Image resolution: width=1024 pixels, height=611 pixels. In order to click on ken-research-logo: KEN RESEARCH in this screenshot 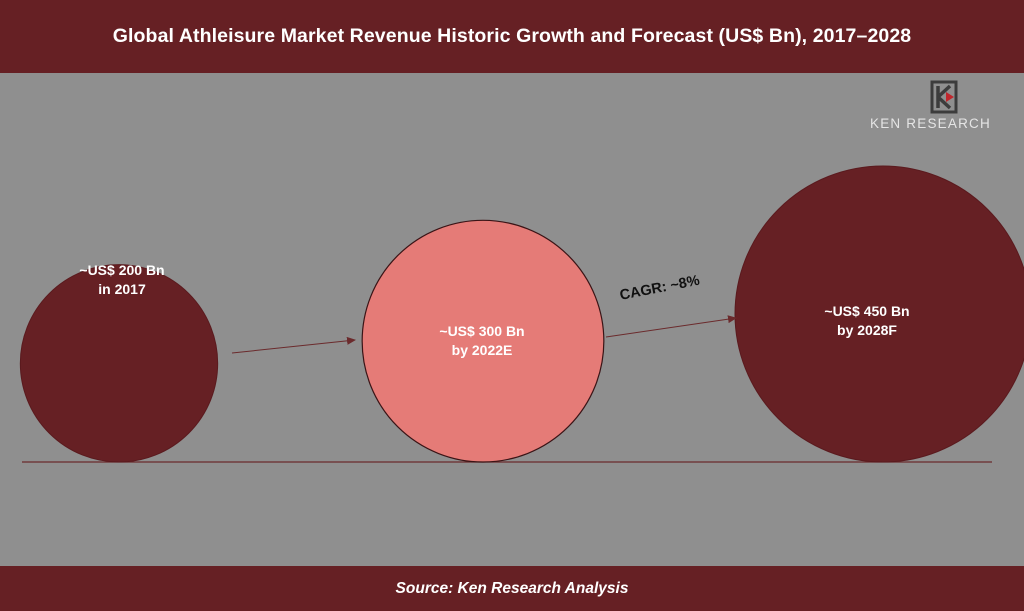, I will do `click(945, 107)`.